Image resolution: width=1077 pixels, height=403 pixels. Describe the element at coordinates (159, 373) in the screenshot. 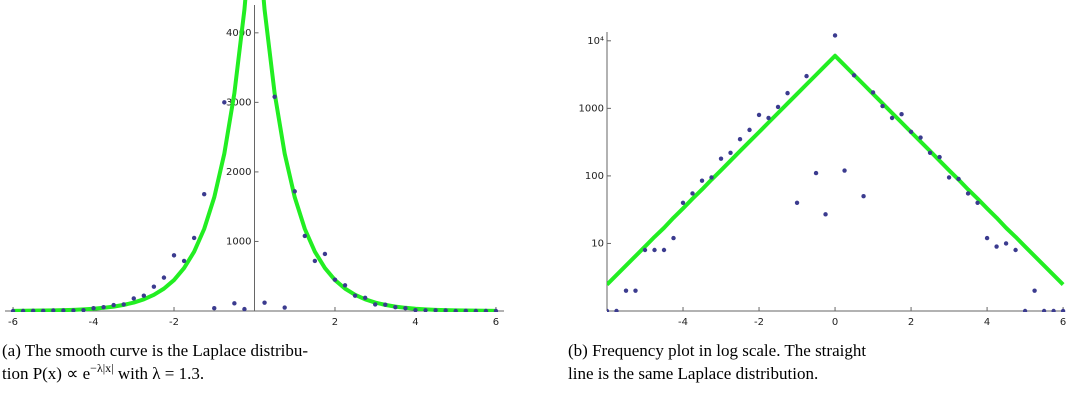

I see `caption-text: with λ = 1.3.` at that location.